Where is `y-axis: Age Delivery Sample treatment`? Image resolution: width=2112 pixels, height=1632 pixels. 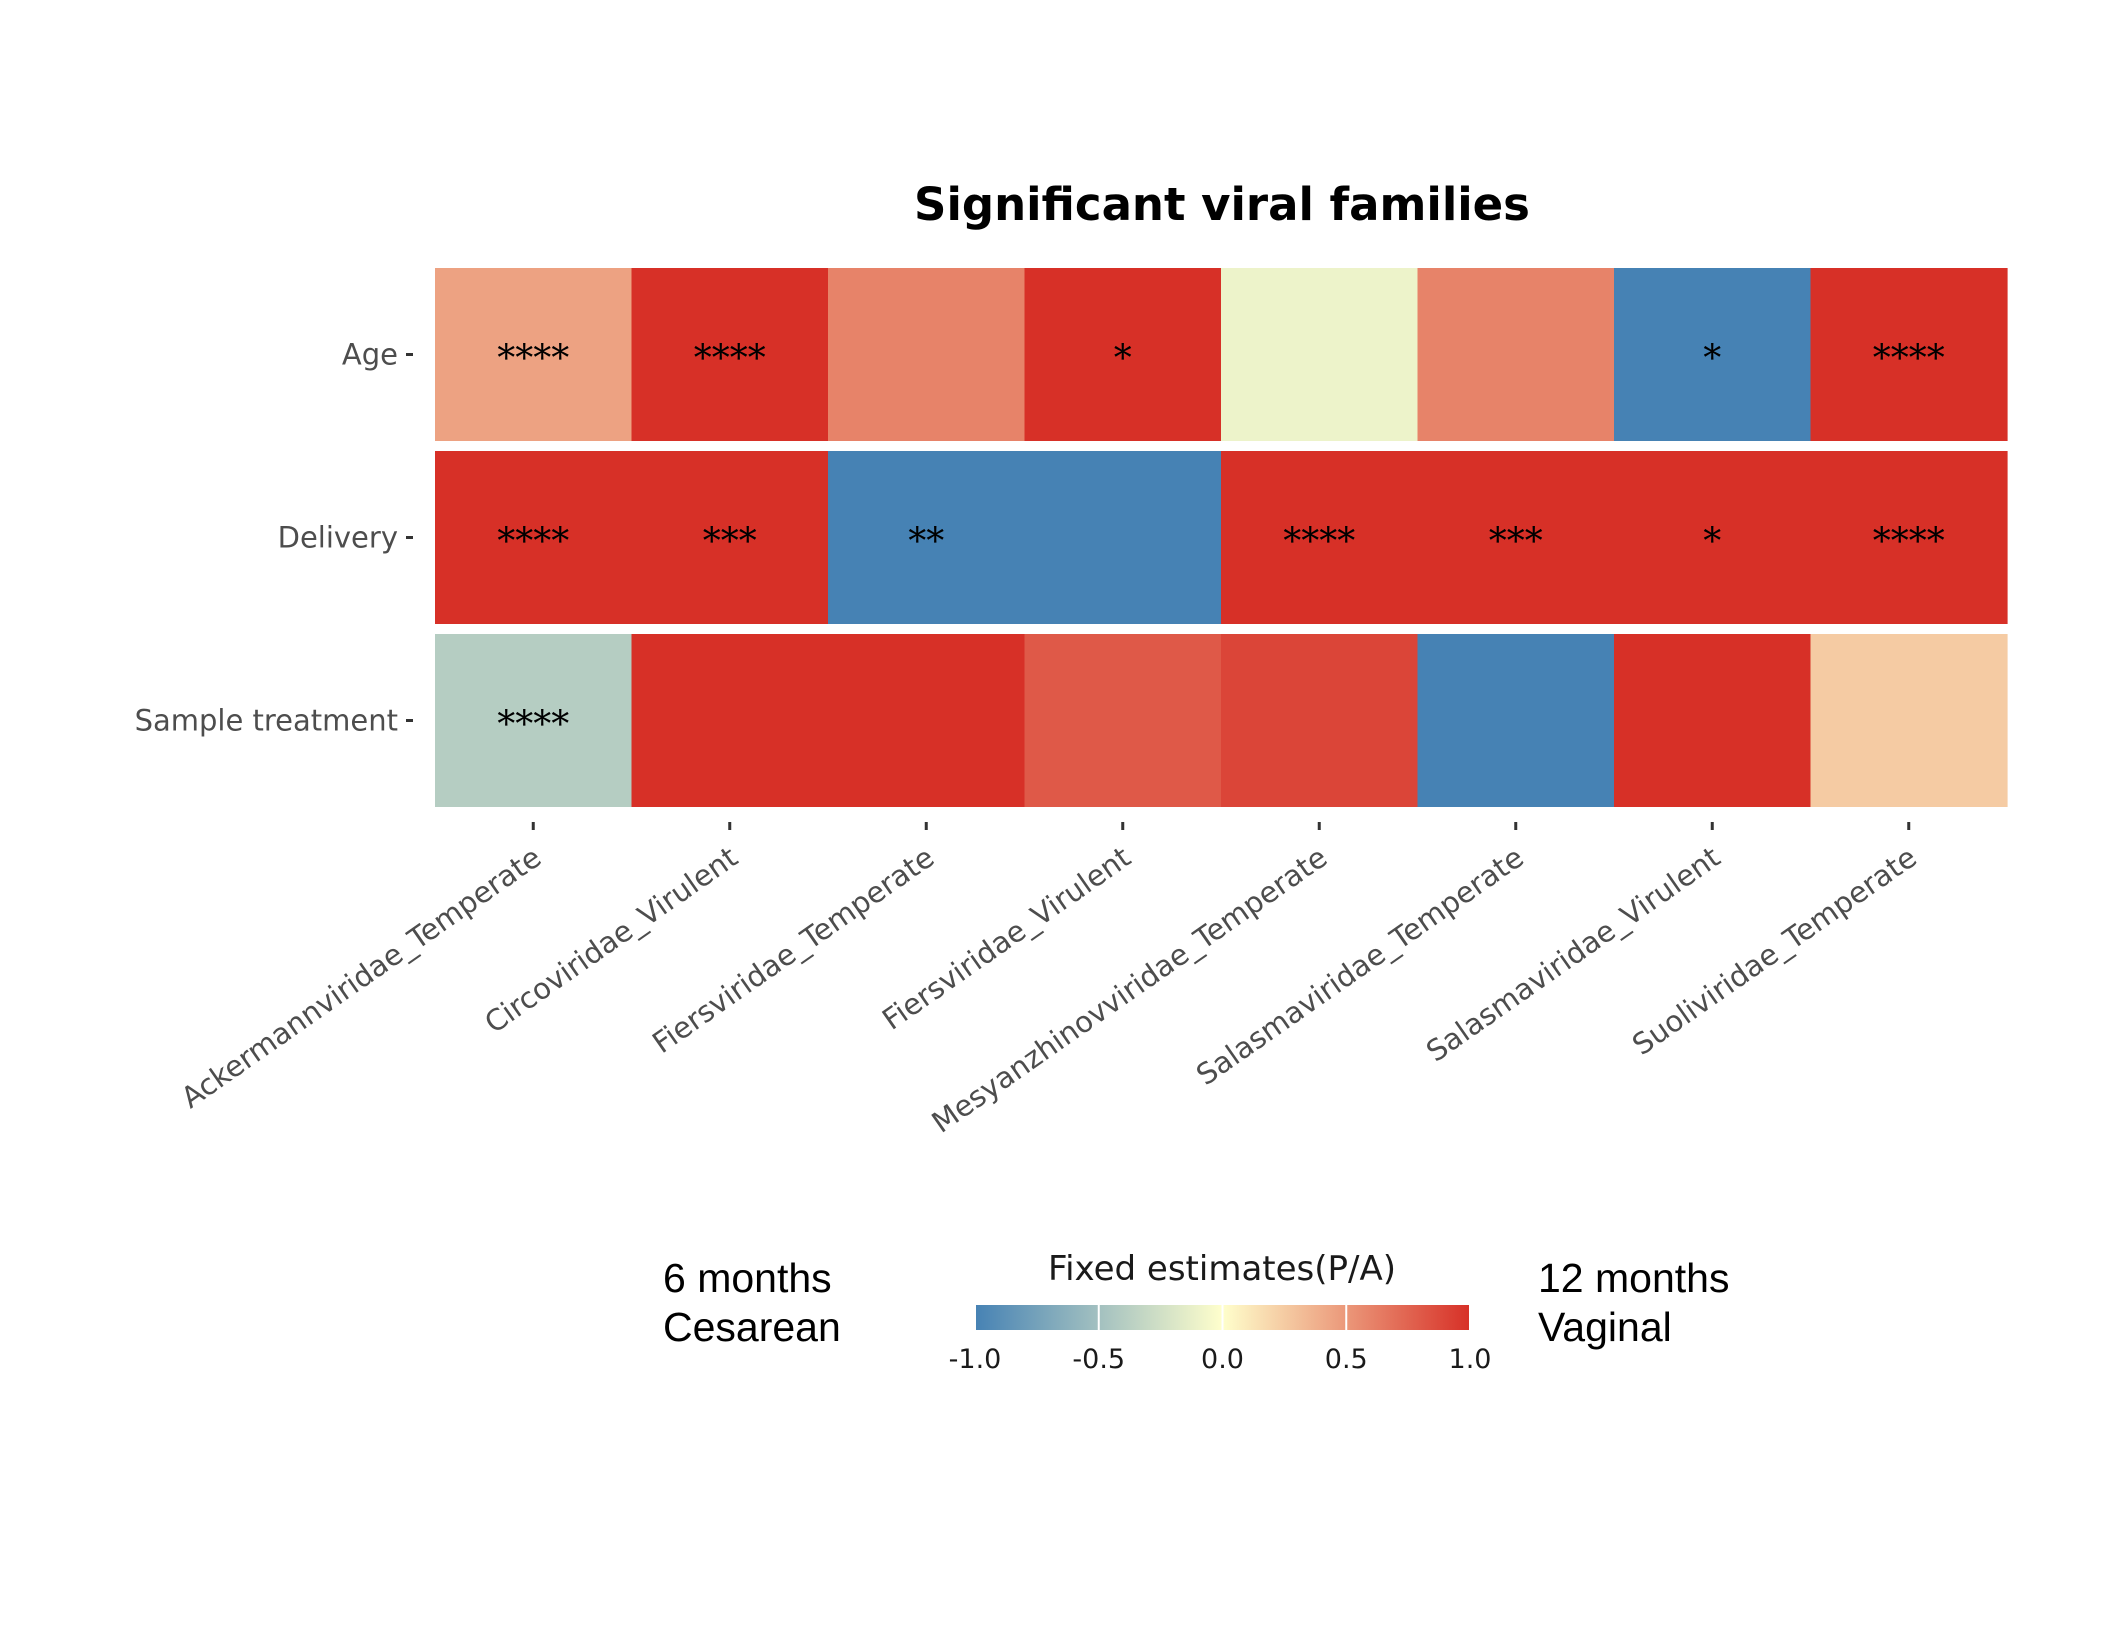 y-axis: Age Delivery Sample treatment is located at coordinates (274, 538).